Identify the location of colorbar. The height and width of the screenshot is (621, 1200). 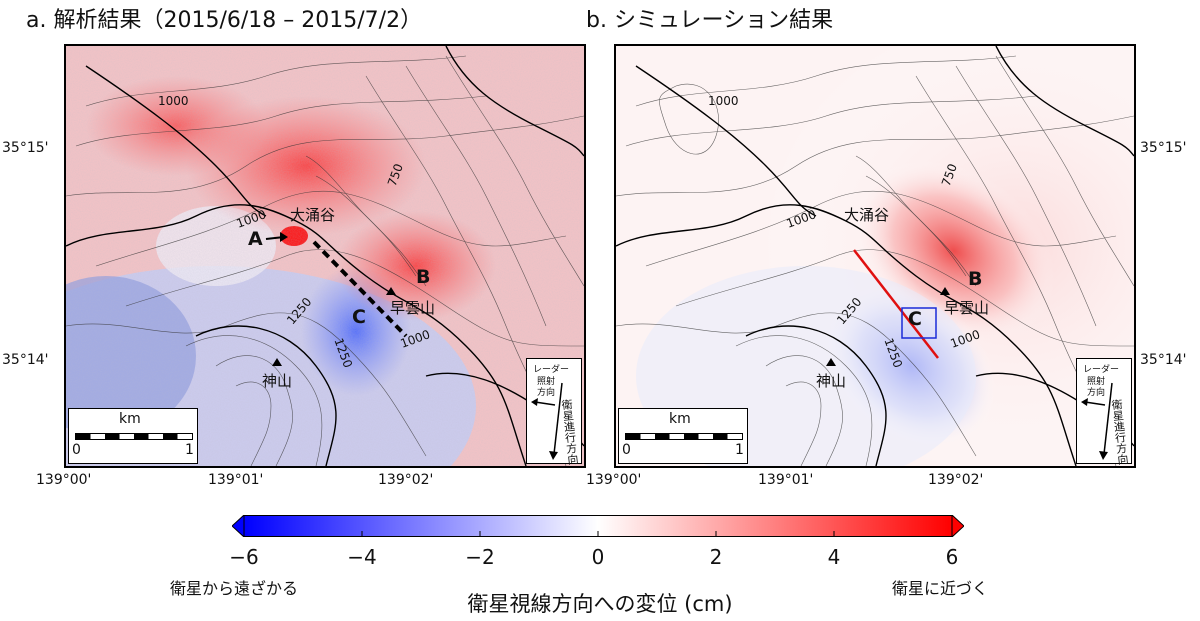
(598, 526).